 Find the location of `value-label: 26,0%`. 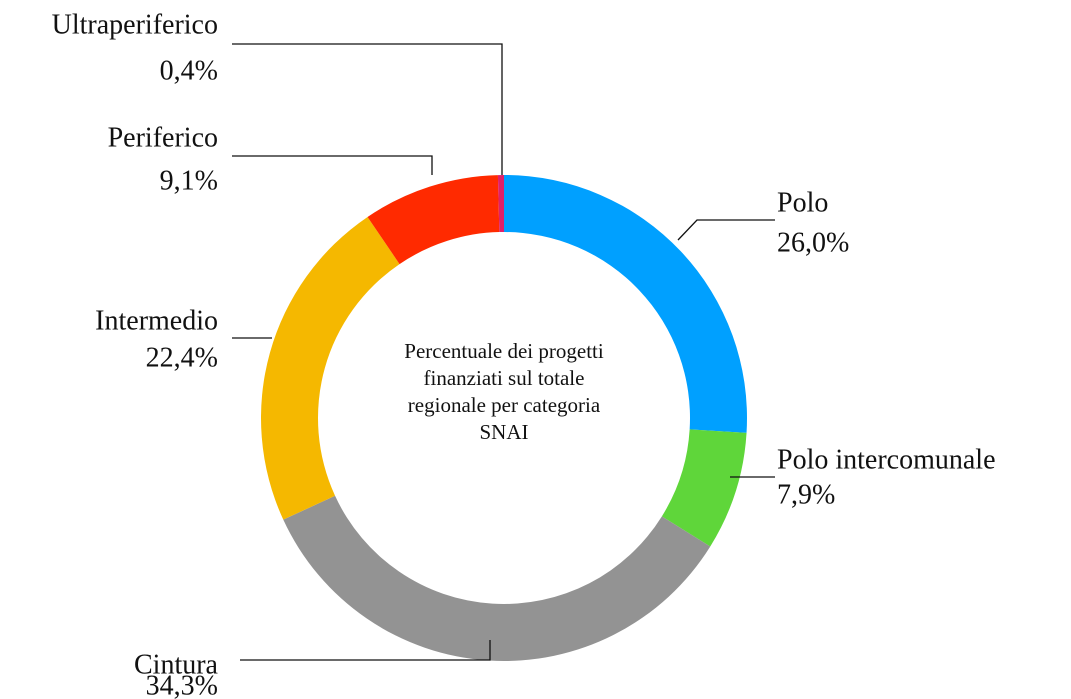

value-label: 26,0% is located at coordinates (813, 242).